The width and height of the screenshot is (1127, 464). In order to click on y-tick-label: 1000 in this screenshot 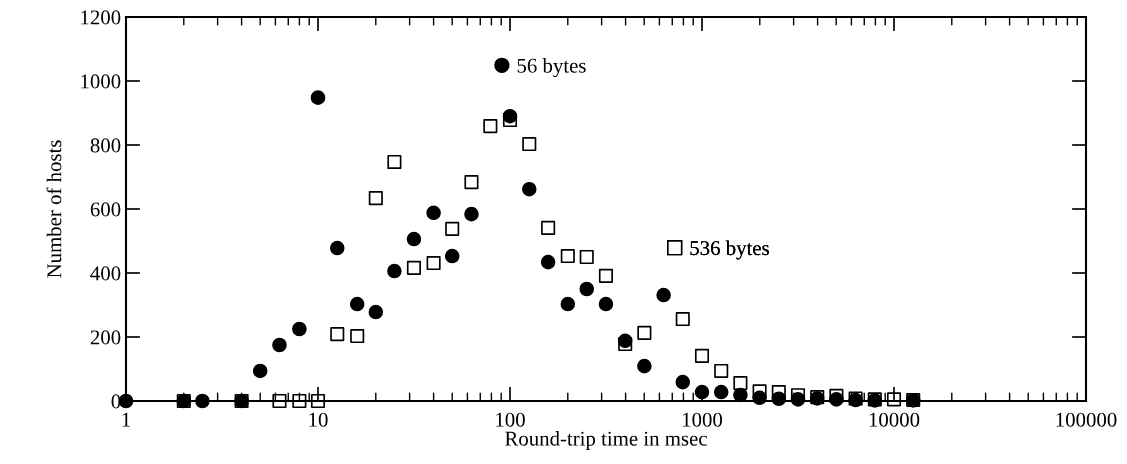, I will do `click(101, 81)`.